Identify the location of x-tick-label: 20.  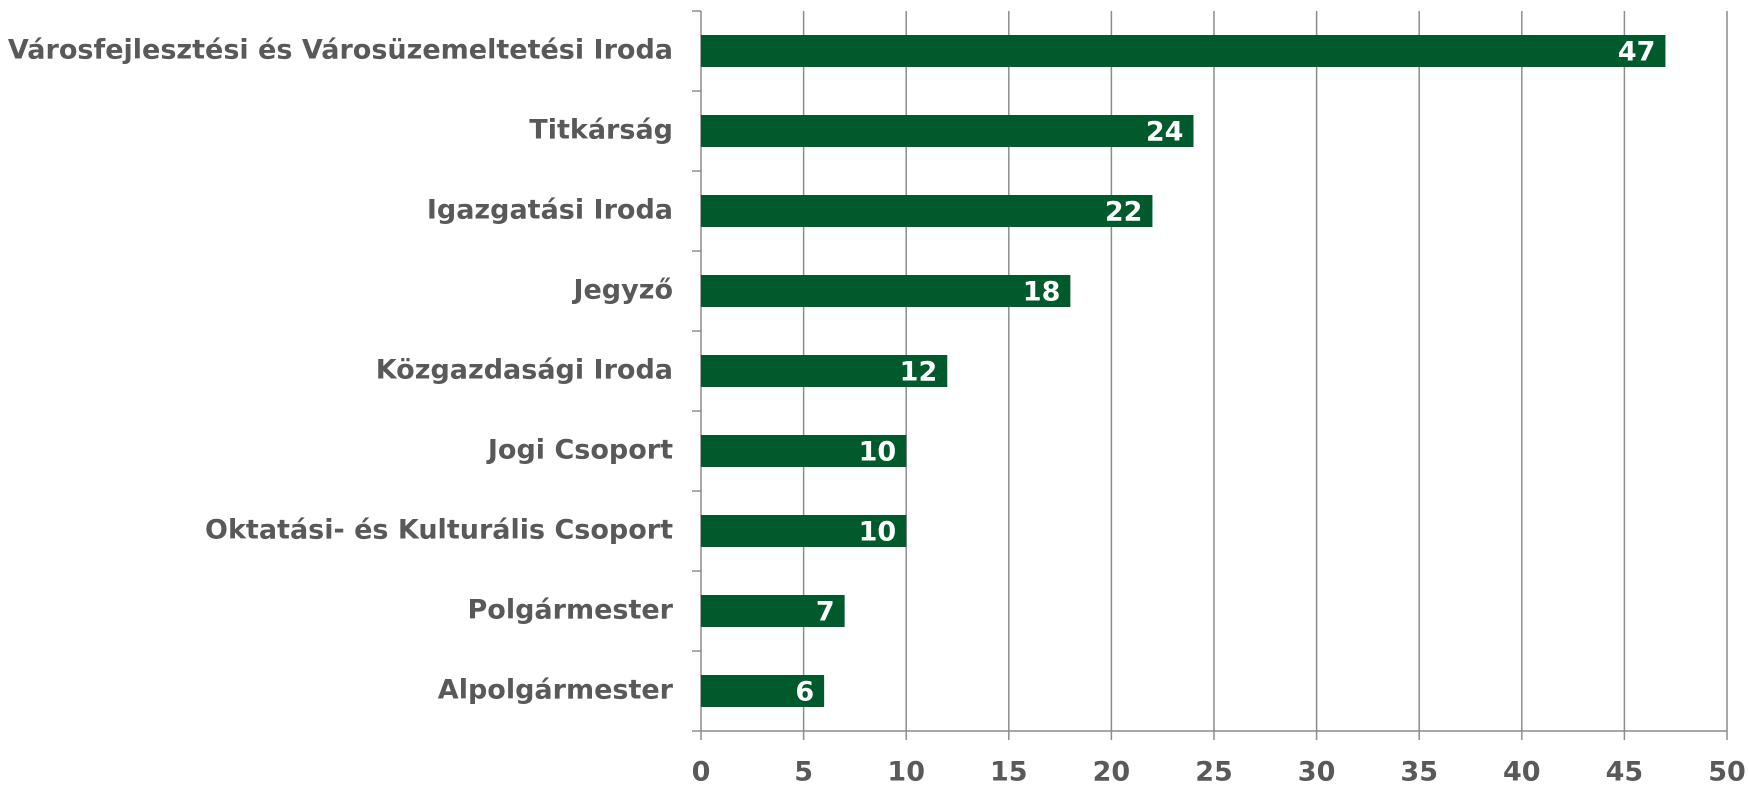
(1112, 772).